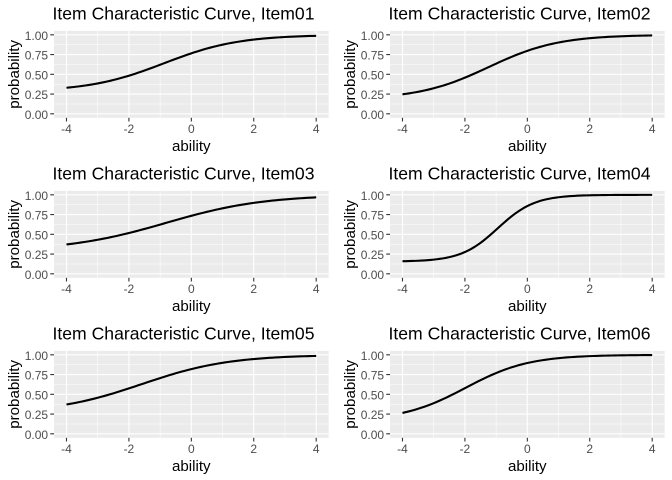 Image resolution: width=672 pixels, height=480 pixels. What do you see at coordinates (519, 14) in the screenshot?
I see `svg-text:Item Characteristic Curve, Ite: Item Characteristic Curve, Item02` at bounding box center [519, 14].